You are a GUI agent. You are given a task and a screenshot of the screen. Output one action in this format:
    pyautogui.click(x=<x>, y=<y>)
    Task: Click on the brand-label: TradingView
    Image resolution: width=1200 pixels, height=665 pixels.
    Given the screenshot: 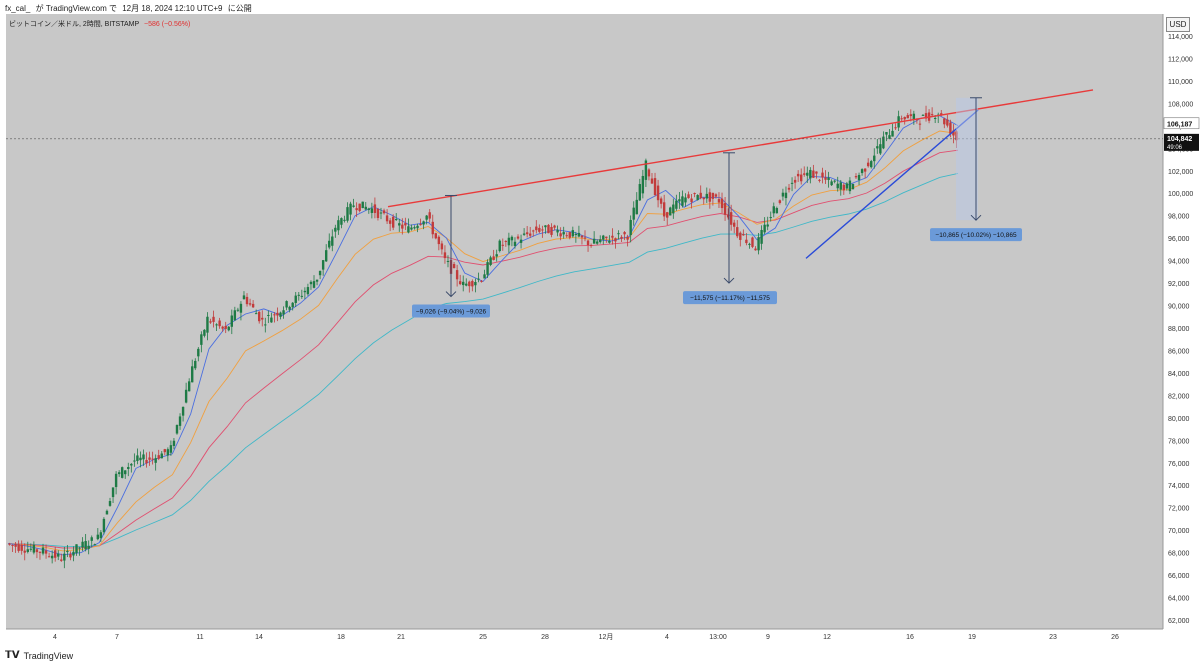 What is the action you would take?
    pyautogui.click(x=48, y=655)
    